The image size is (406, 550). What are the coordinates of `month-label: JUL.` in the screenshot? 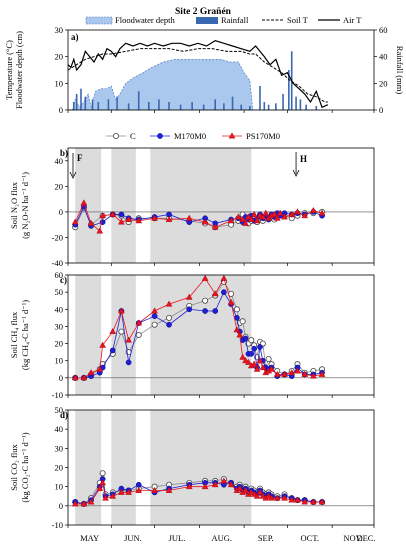 It's located at (177, 538).